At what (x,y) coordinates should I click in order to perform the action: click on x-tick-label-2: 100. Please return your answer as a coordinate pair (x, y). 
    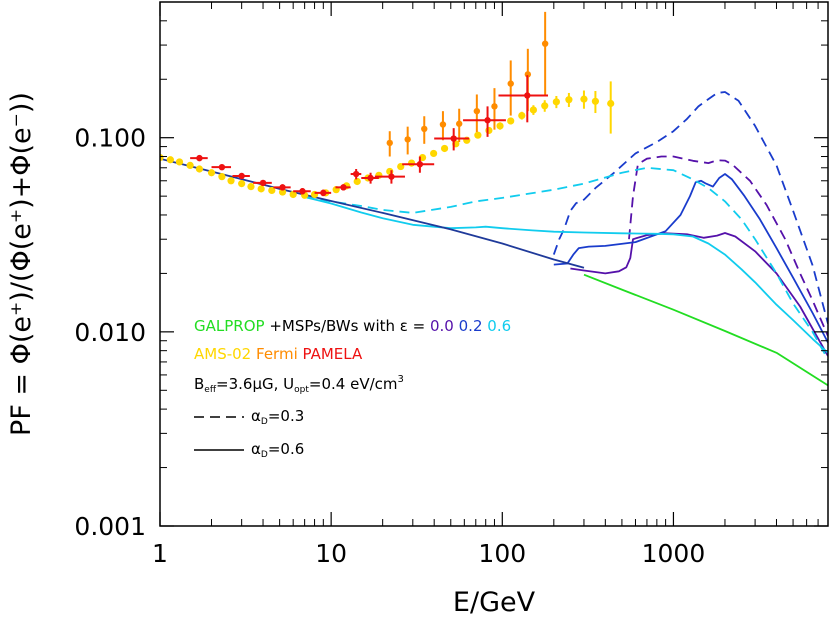
    Looking at the image, I should click on (502, 553).